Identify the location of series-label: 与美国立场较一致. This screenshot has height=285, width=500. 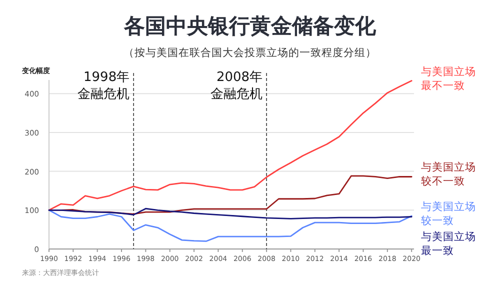
(448, 213).